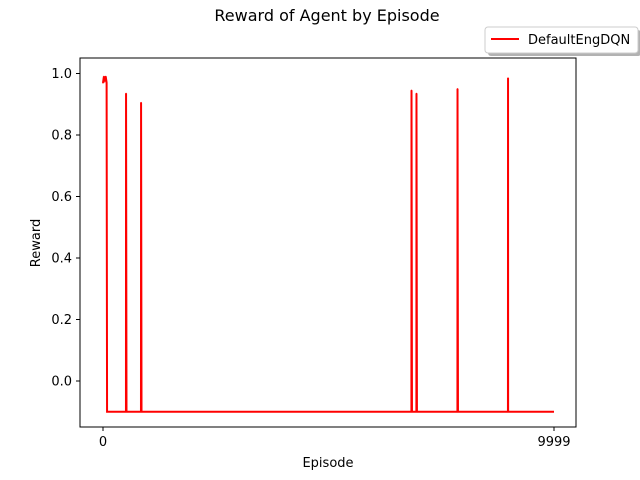 This screenshot has height=480, width=640. Describe the element at coordinates (326, 15) in the screenshot. I see `chart-title: Reward of Agent by Episode` at that location.